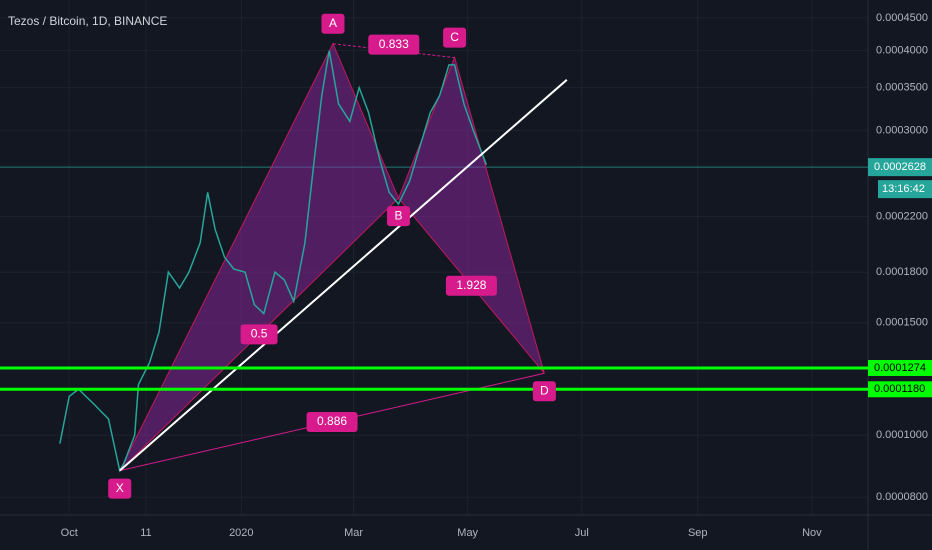 The height and width of the screenshot is (550, 932). Describe the element at coordinates (698, 533) in the screenshot. I see `x-tick-label: Sep` at that location.